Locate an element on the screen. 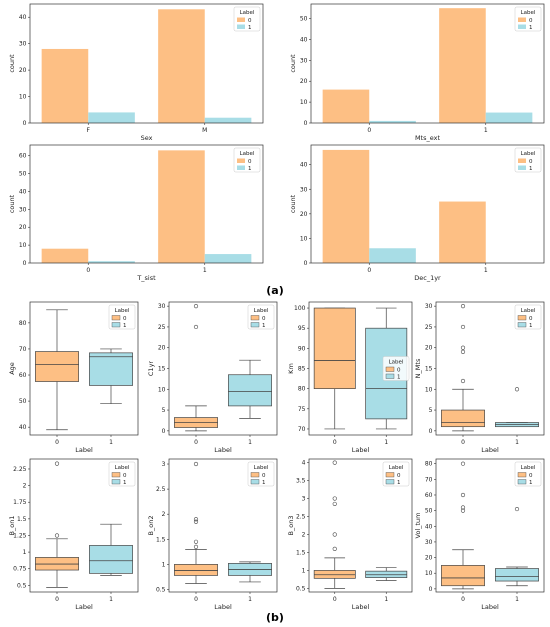 The height and width of the screenshot is (627, 550). y-tick-label: 0 is located at coordinates (25, 123).